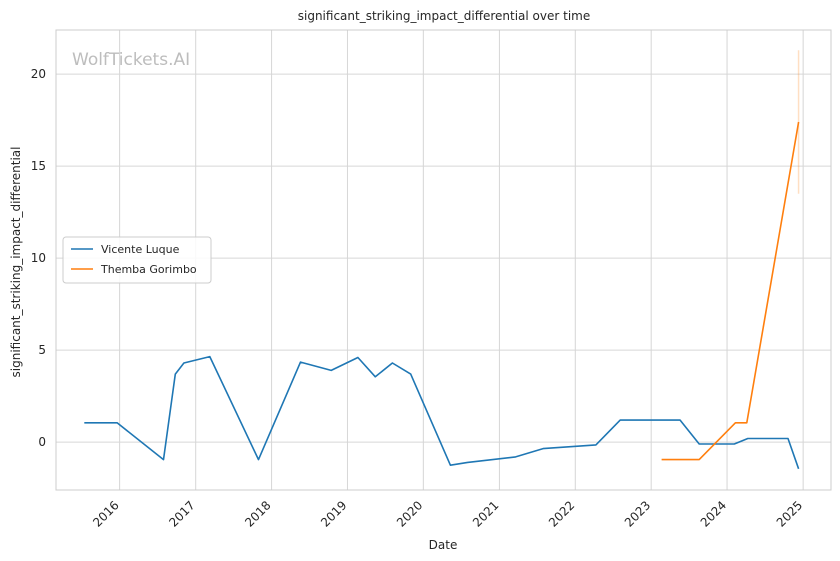  What do you see at coordinates (257, 513) in the screenshot?
I see `x-tick-label: 2018` at bounding box center [257, 513].